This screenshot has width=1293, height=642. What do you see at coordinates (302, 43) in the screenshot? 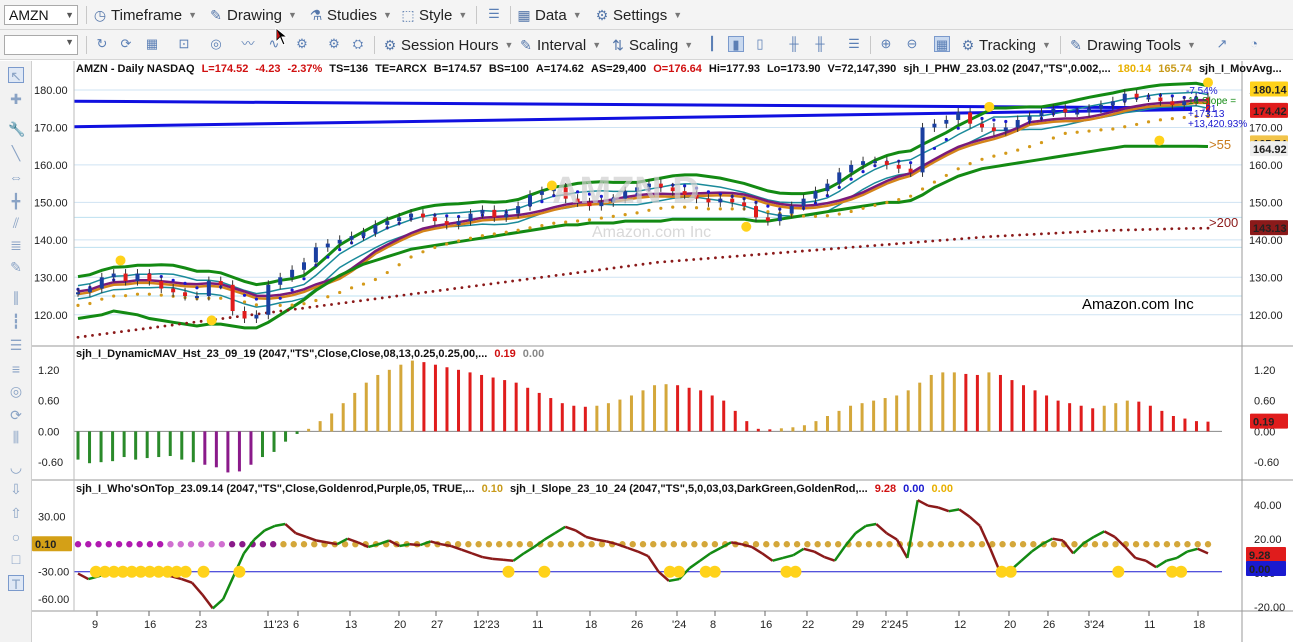
I see `strategy-icon: ⚙` at bounding box center [302, 43].